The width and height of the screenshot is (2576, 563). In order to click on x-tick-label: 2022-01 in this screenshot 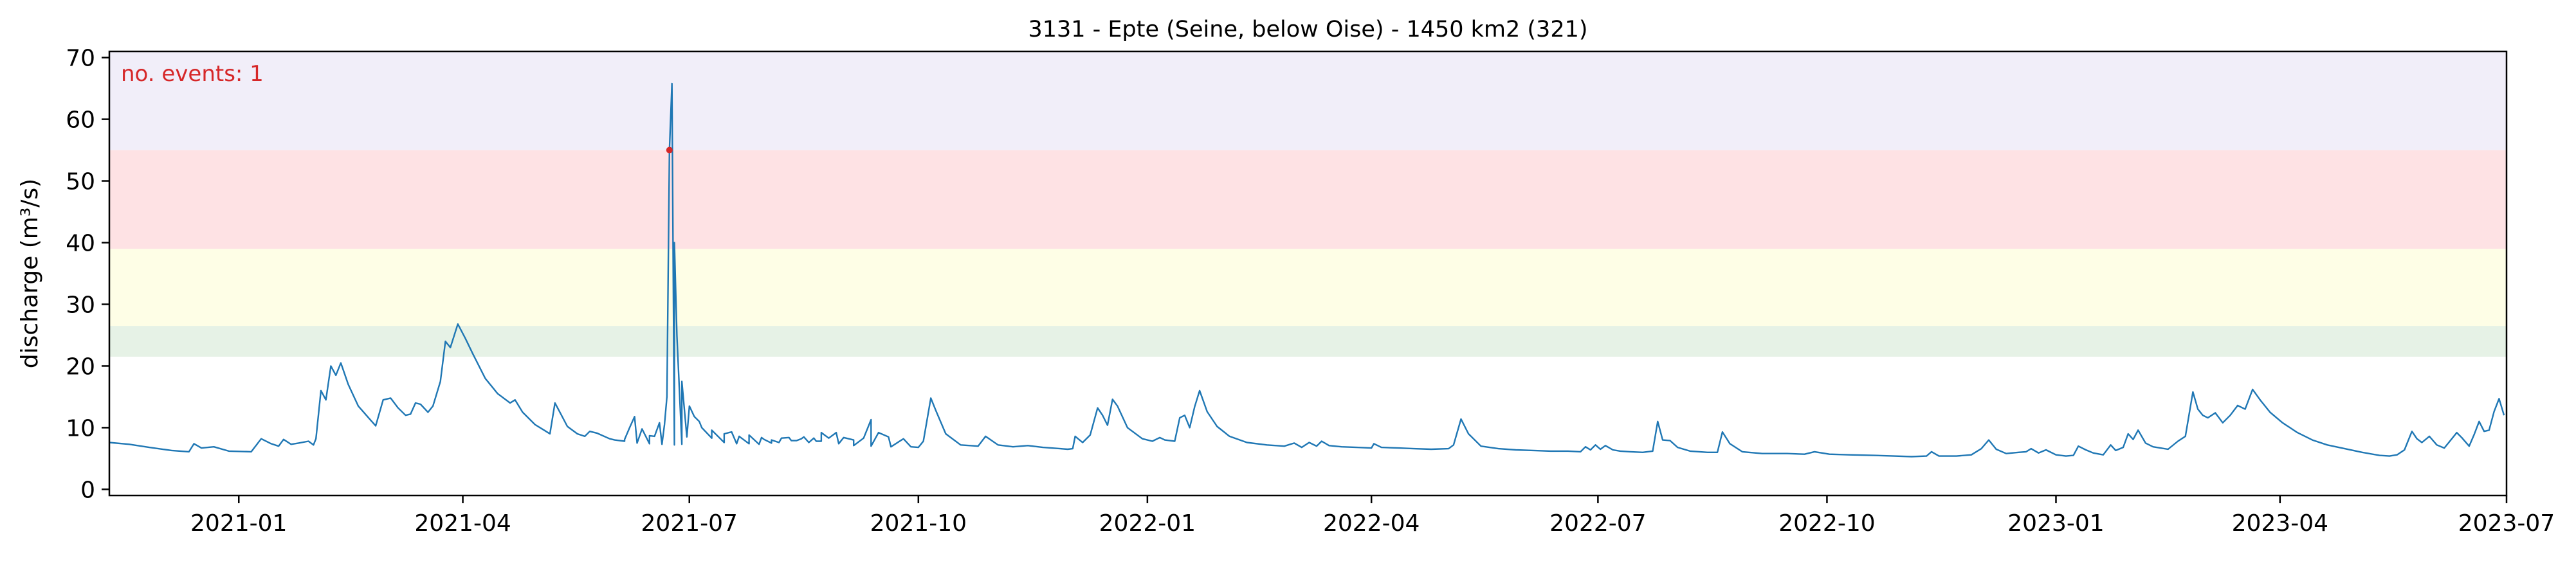, I will do `click(1147, 523)`.